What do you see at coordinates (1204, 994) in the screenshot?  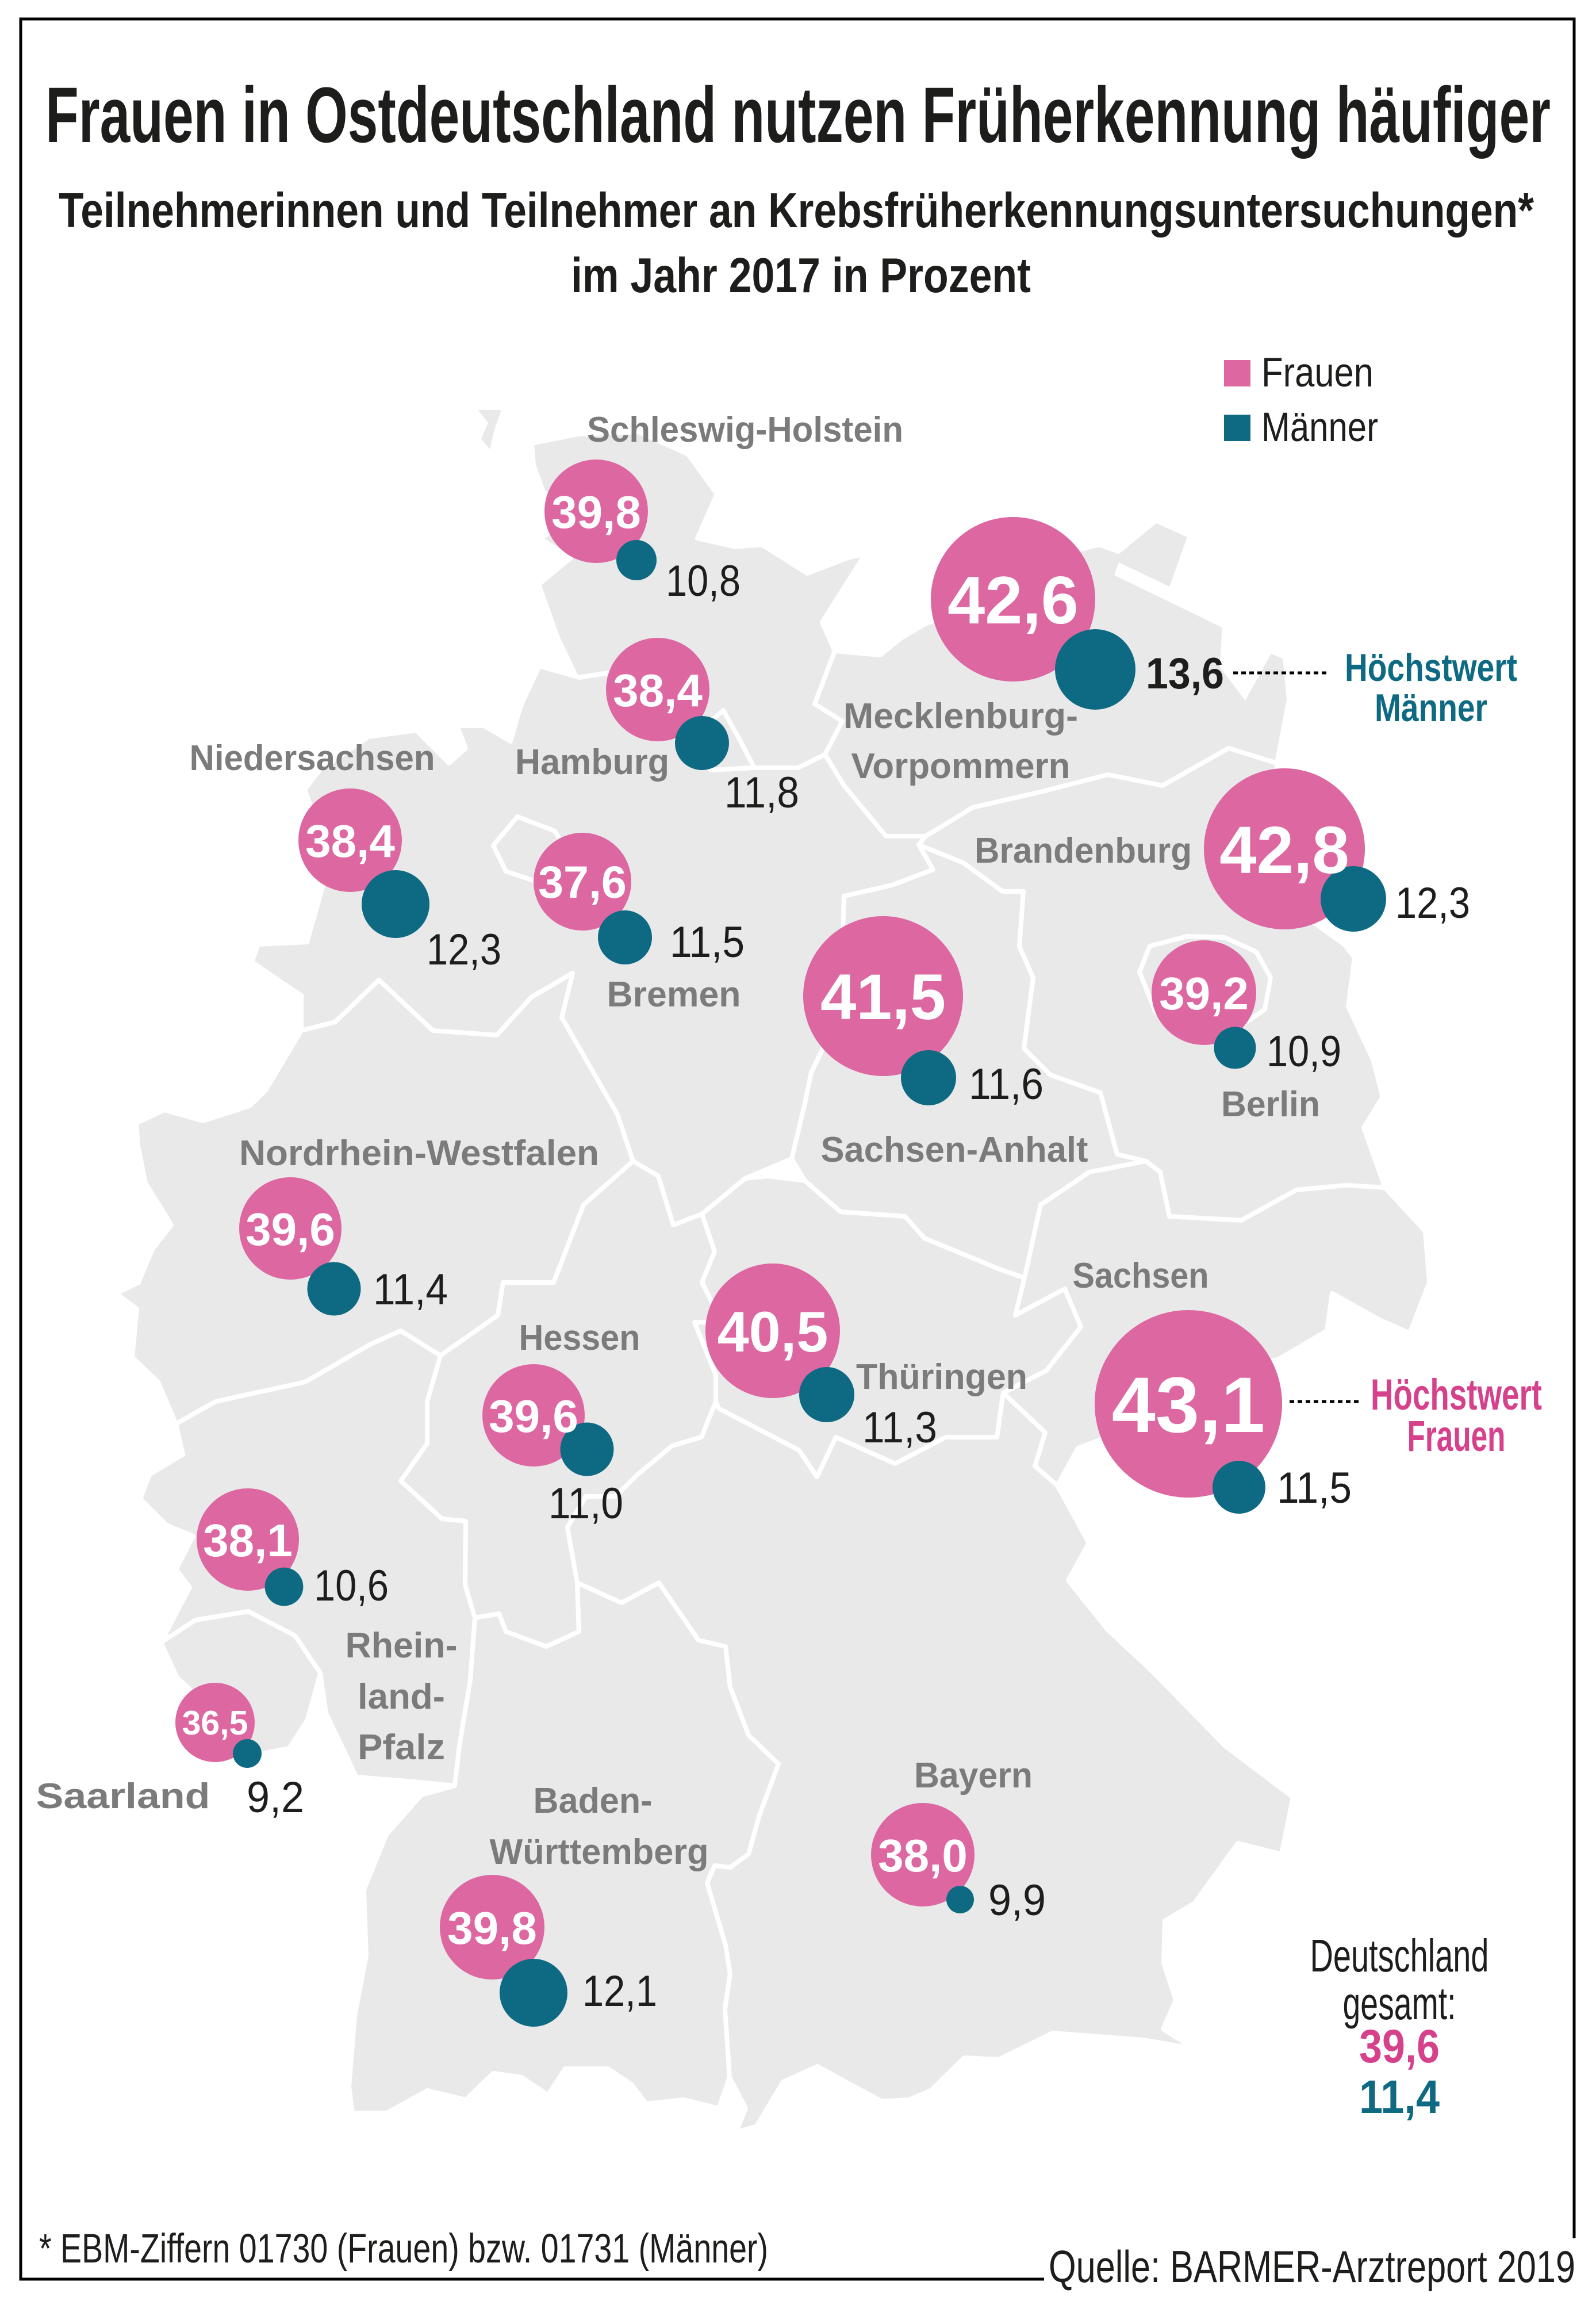 I see `svg-text: 39,2` at bounding box center [1204, 994].